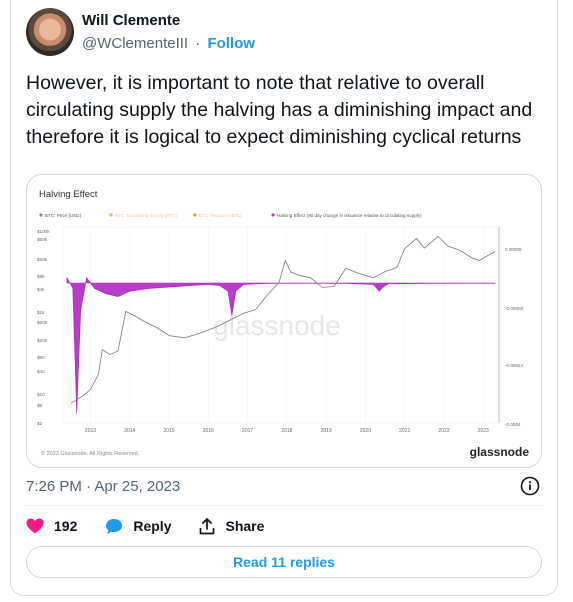 The image size is (573, 602). Describe the element at coordinates (514, 365) in the screenshot. I see `y-right-tick-label: -0.00024` at that location.